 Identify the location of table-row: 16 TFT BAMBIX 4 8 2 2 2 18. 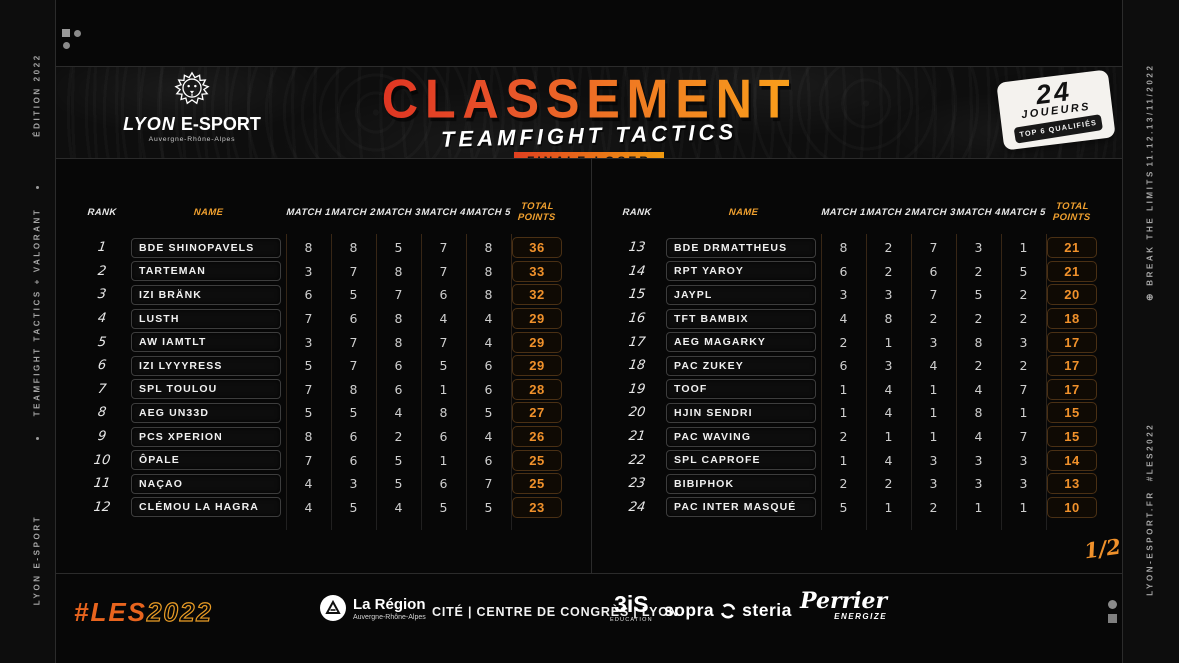
(854, 319).